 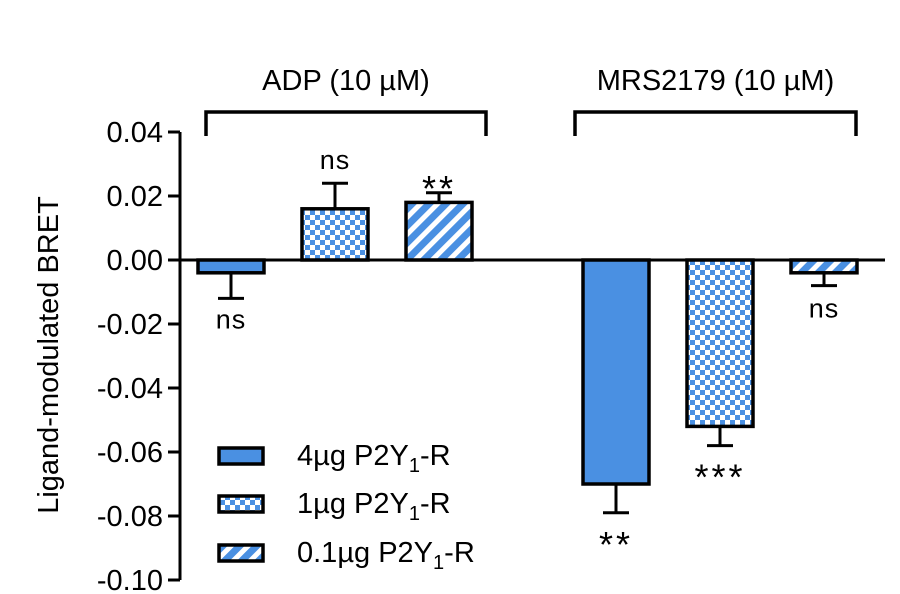 What do you see at coordinates (346, 81) in the screenshot?
I see `group-label: ADP (10 µM)` at bounding box center [346, 81].